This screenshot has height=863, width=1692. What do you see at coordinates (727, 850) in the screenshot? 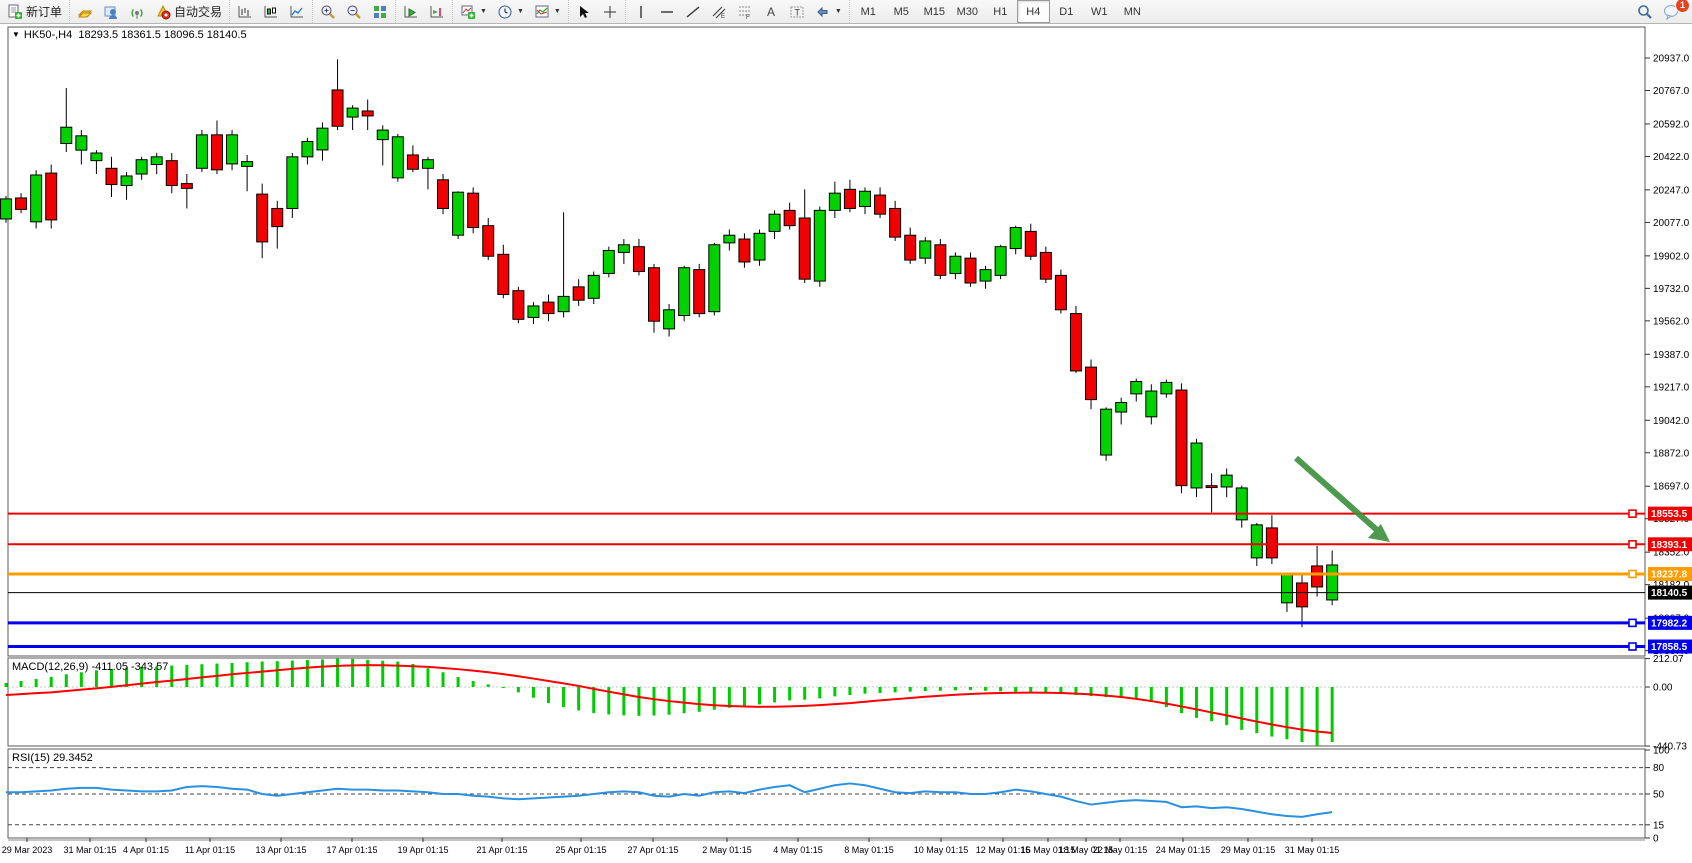
I see `svg-text: 2 May 01:15` at bounding box center [727, 850].